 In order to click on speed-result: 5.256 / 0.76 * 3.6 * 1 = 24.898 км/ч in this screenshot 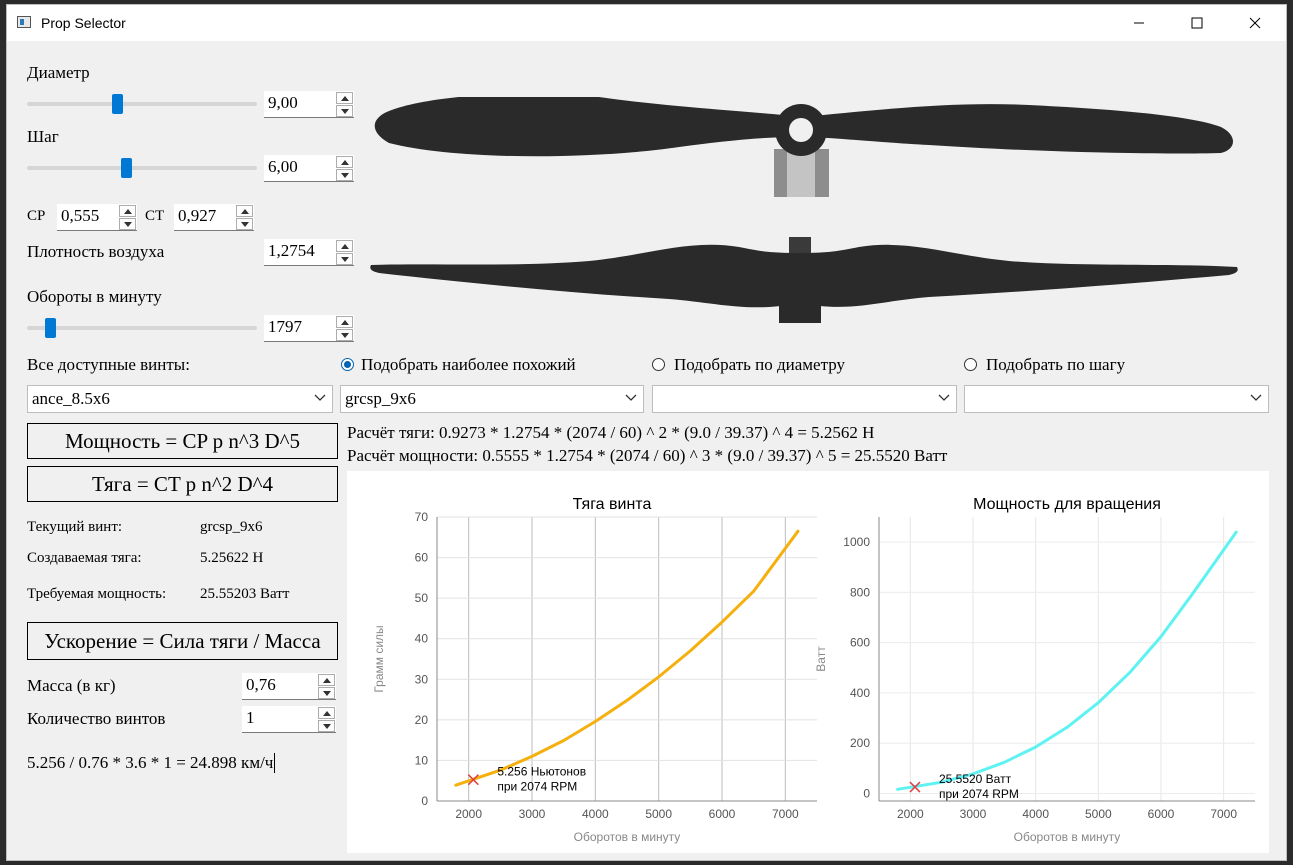, I will do `click(151, 763)`.